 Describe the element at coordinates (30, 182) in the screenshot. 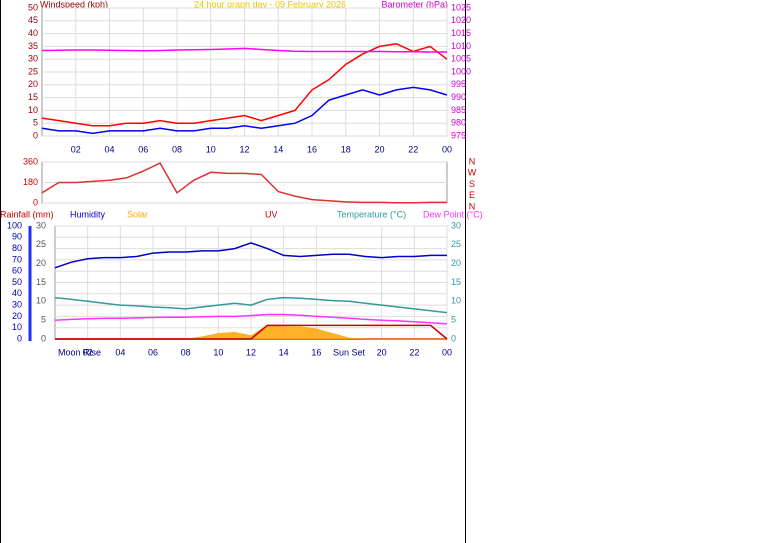

I see `y-tick-label: 180` at that location.